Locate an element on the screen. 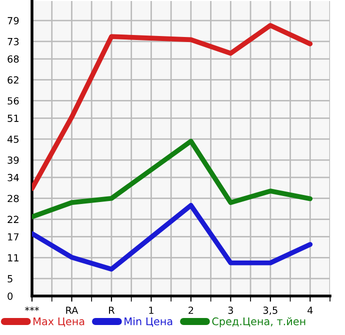 This screenshot has height=335, width=345. y-tick-label: 22 is located at coordinates (13, 219).